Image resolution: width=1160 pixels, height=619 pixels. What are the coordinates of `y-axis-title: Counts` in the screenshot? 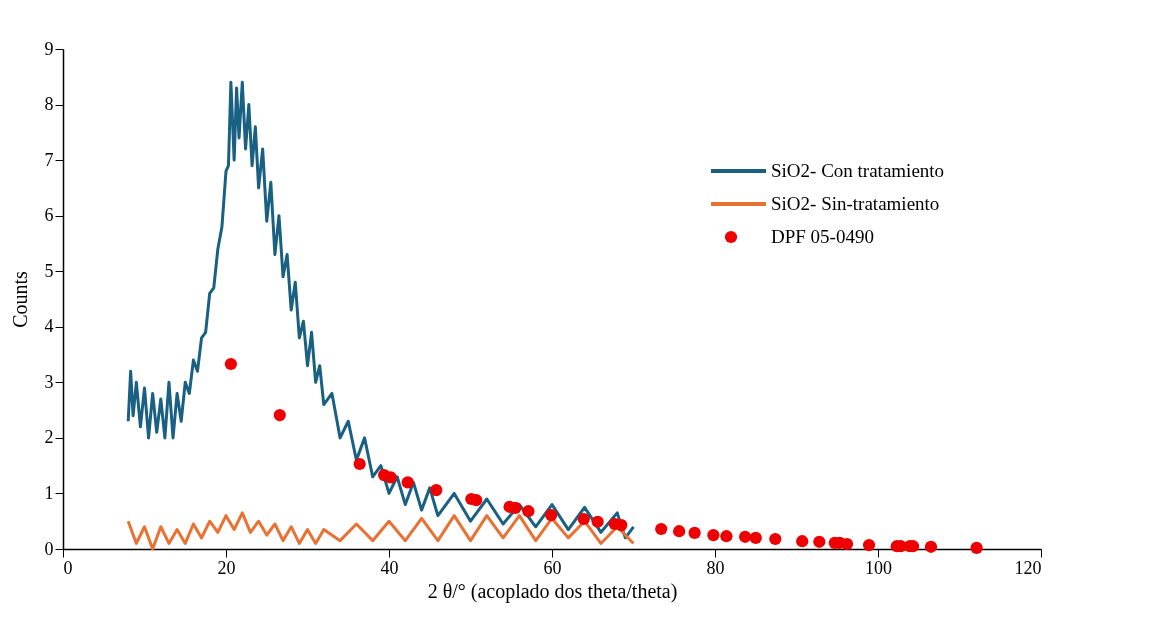 It's located at (19, 299).